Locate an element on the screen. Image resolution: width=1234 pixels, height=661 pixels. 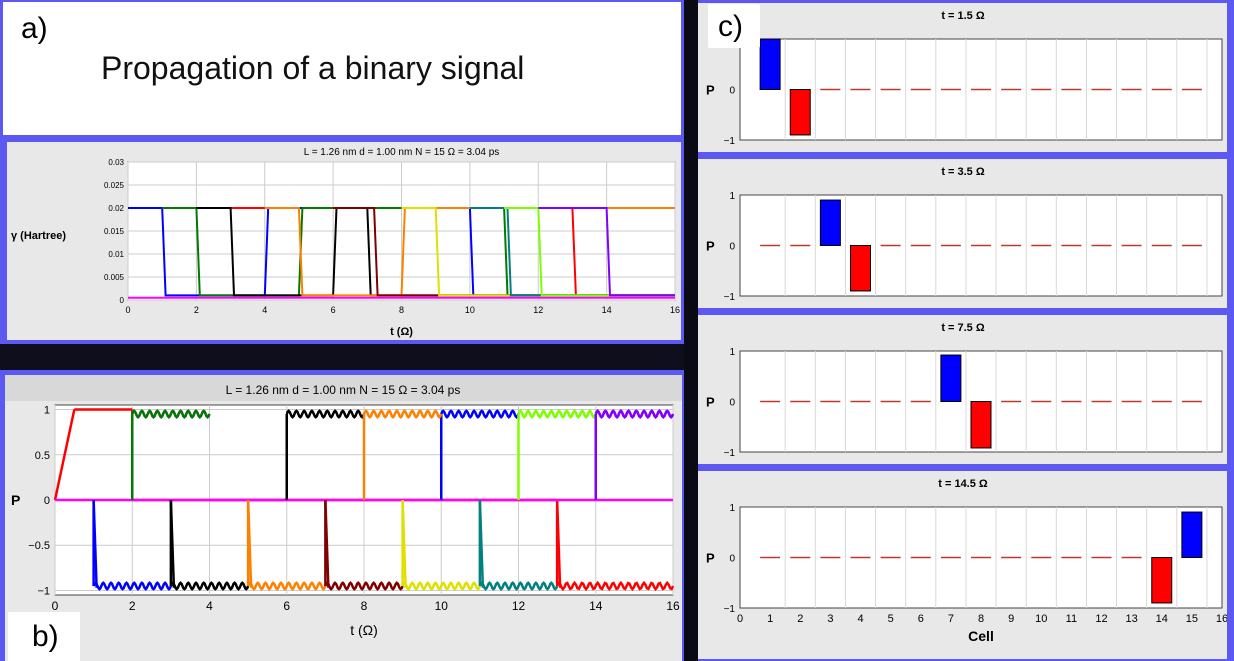
y-tick-label: 0.025 is located at coordinates (114, 185).